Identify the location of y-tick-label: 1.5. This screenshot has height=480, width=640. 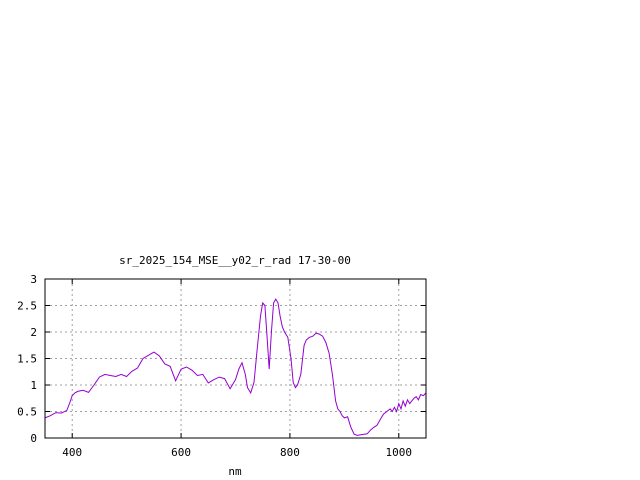
(27, 359).